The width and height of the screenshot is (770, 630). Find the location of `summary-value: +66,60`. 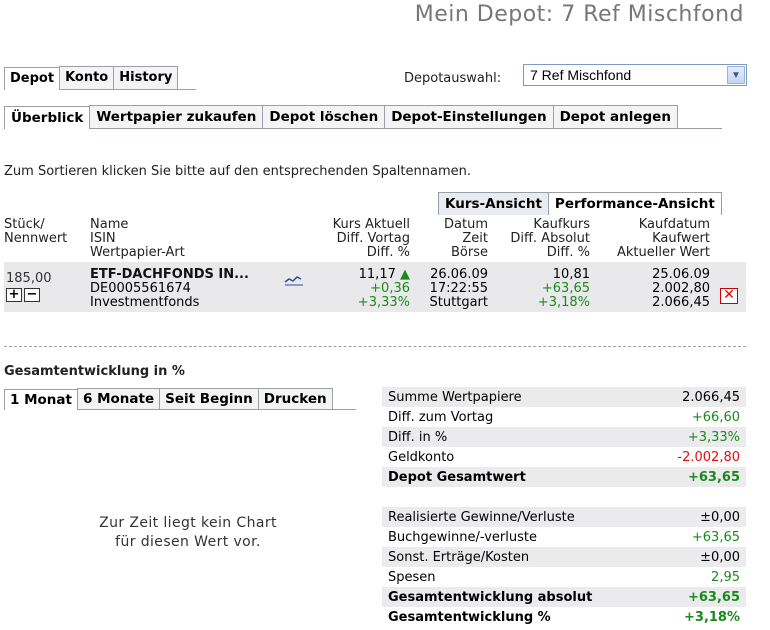

summary-value: +66,60 is located at coordinates (715, 417).